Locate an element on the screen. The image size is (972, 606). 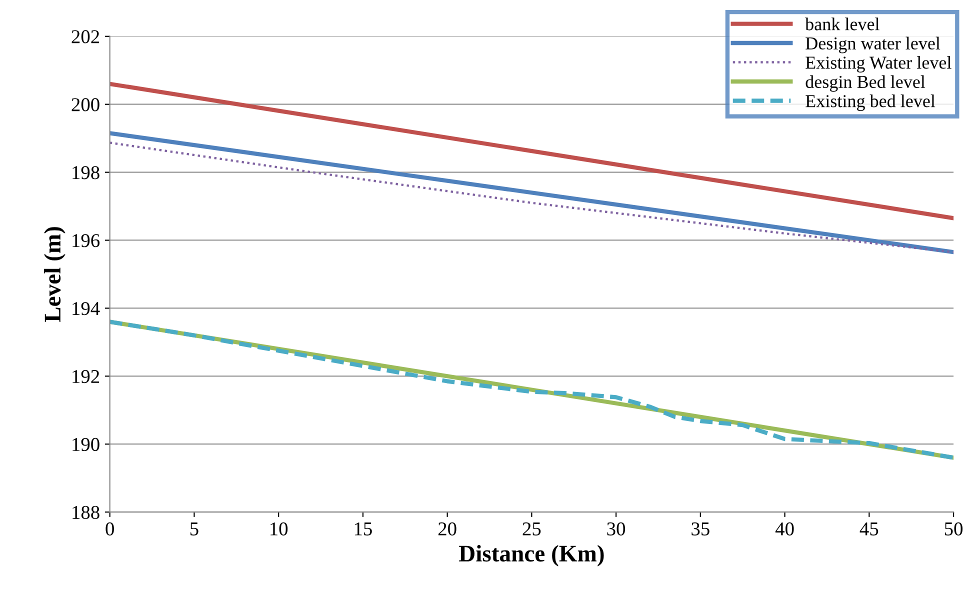
legend-label: Existing bed level is located at coordinates (871, 102).